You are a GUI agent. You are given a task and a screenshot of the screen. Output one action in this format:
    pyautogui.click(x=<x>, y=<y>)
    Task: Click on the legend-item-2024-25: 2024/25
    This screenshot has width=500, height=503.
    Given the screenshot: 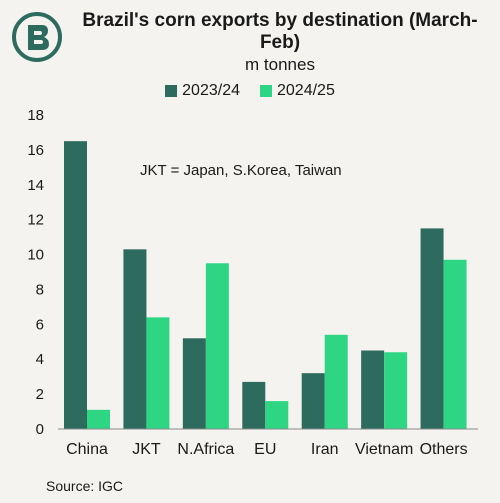 What is the action you would take?
    pyautogui.click(x=297, y=91)
    